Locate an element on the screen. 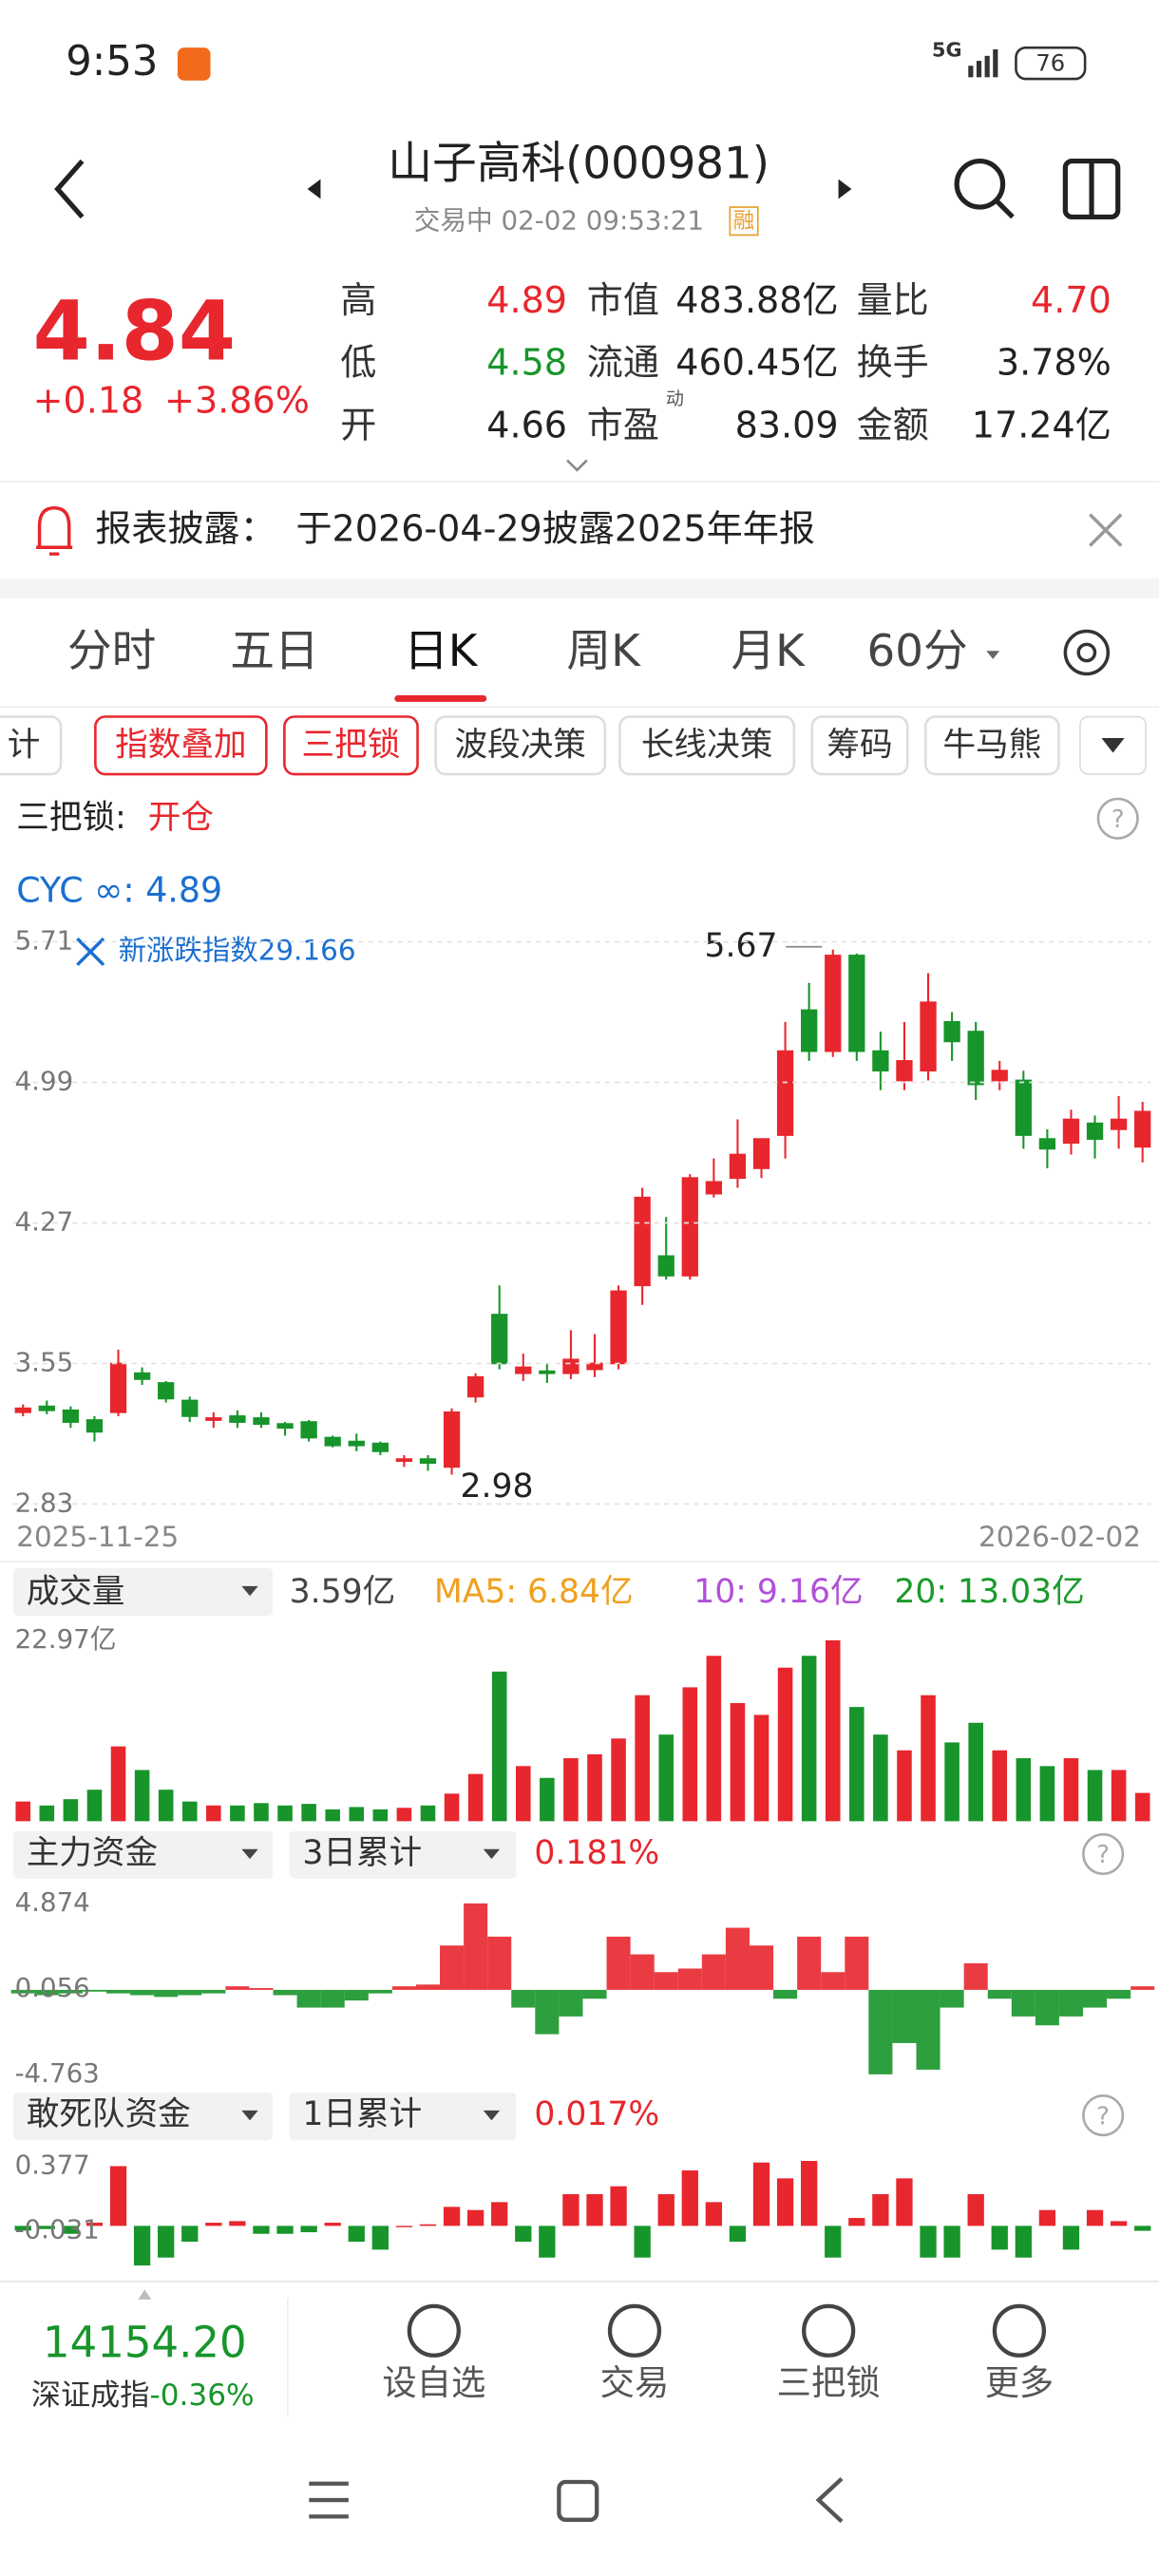 This screenshot has height=2576, width=1159. search-button is located at coordinates (984, 188).